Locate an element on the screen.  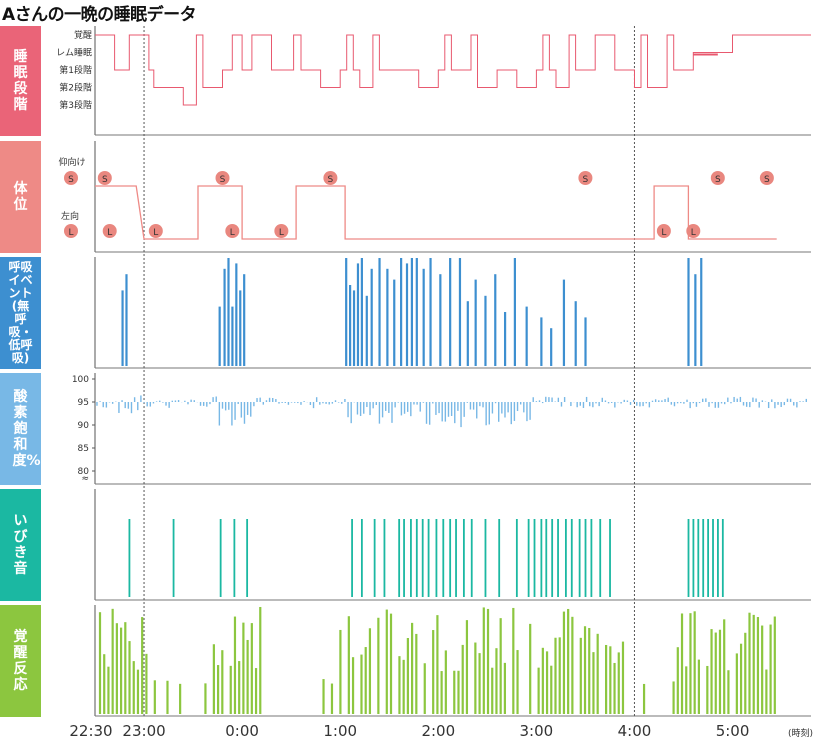
label-spo2: 酸素飽和度% is located at coordinates (20, 429).